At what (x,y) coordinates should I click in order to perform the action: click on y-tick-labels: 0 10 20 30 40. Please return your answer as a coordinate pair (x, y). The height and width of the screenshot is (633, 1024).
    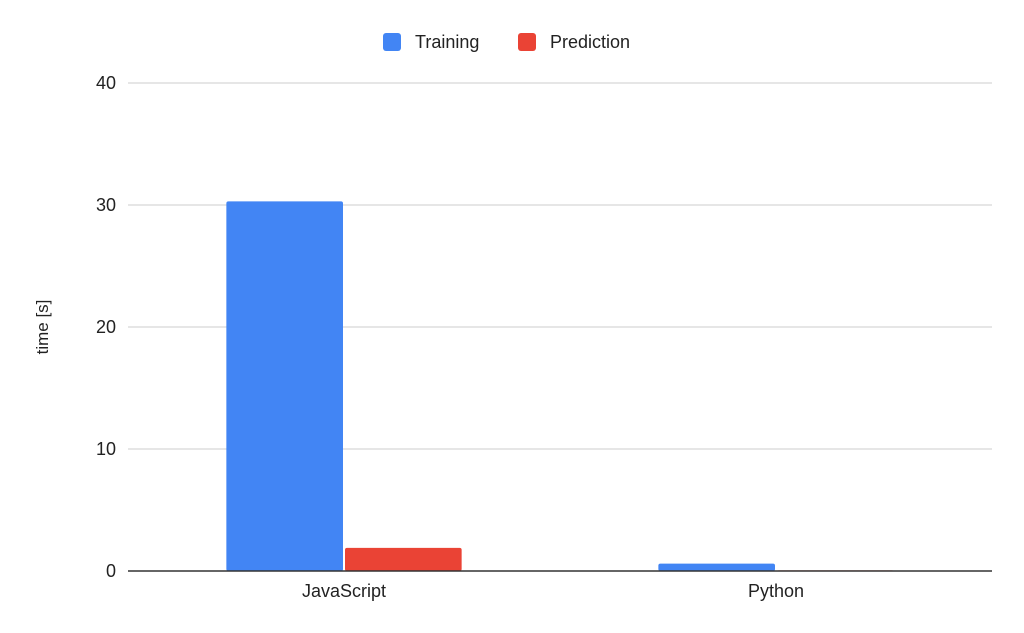
    Looking at the image, I should click on (106, 327).